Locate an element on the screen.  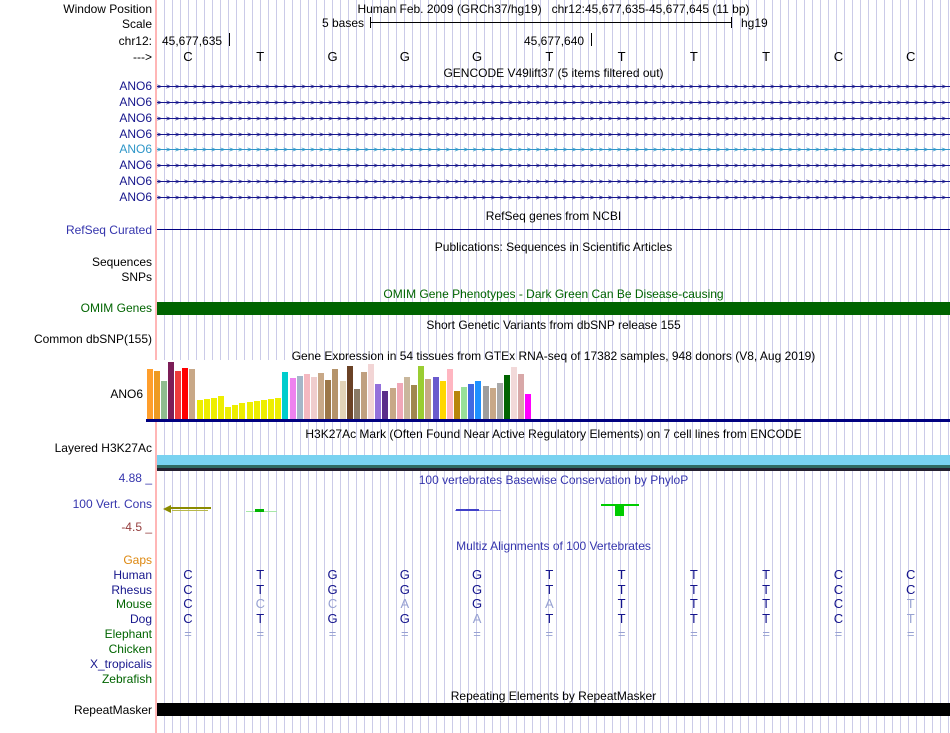
multiz-species-label: Dog is located at coordinates (140, 619).